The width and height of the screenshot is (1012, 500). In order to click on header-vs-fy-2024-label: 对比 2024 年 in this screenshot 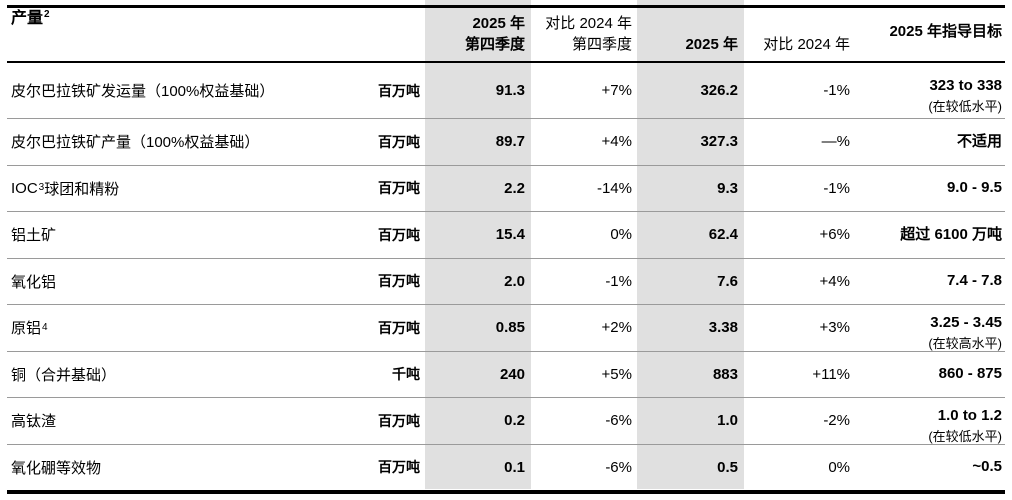, I will do `click(806, 44)`.